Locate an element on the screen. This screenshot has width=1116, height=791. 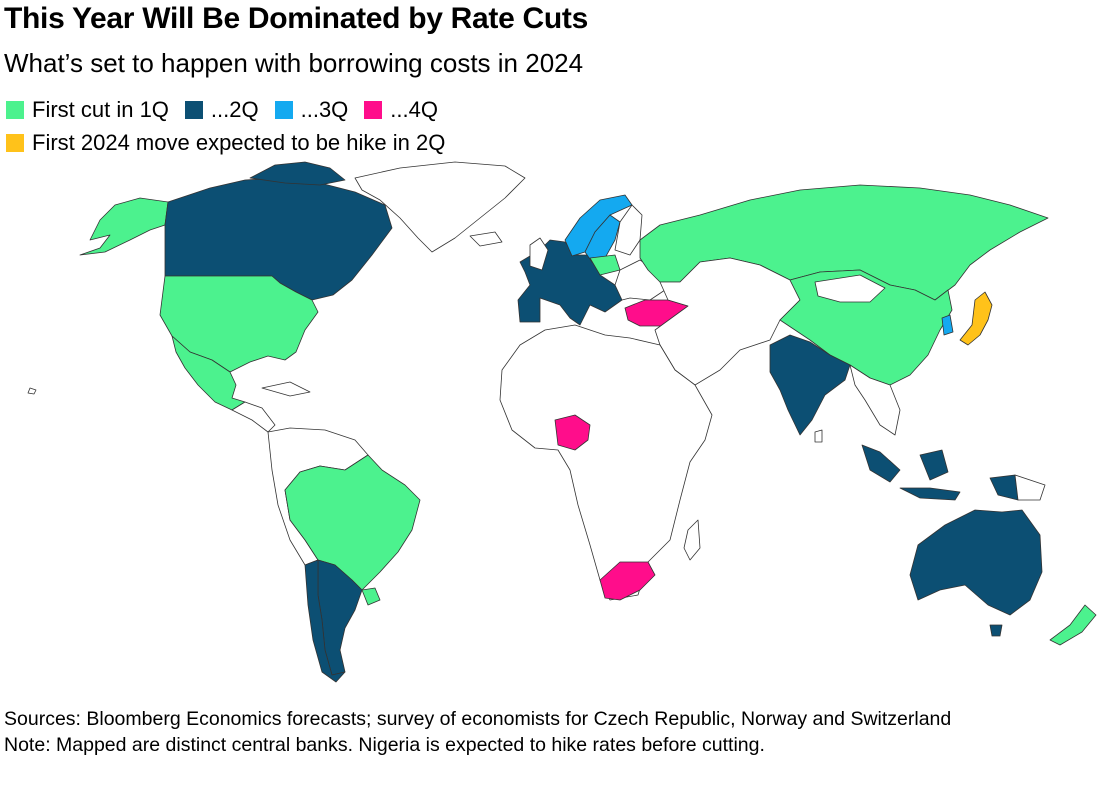
legend-label-q4: ...4Q is located at coordinates (414, 109).